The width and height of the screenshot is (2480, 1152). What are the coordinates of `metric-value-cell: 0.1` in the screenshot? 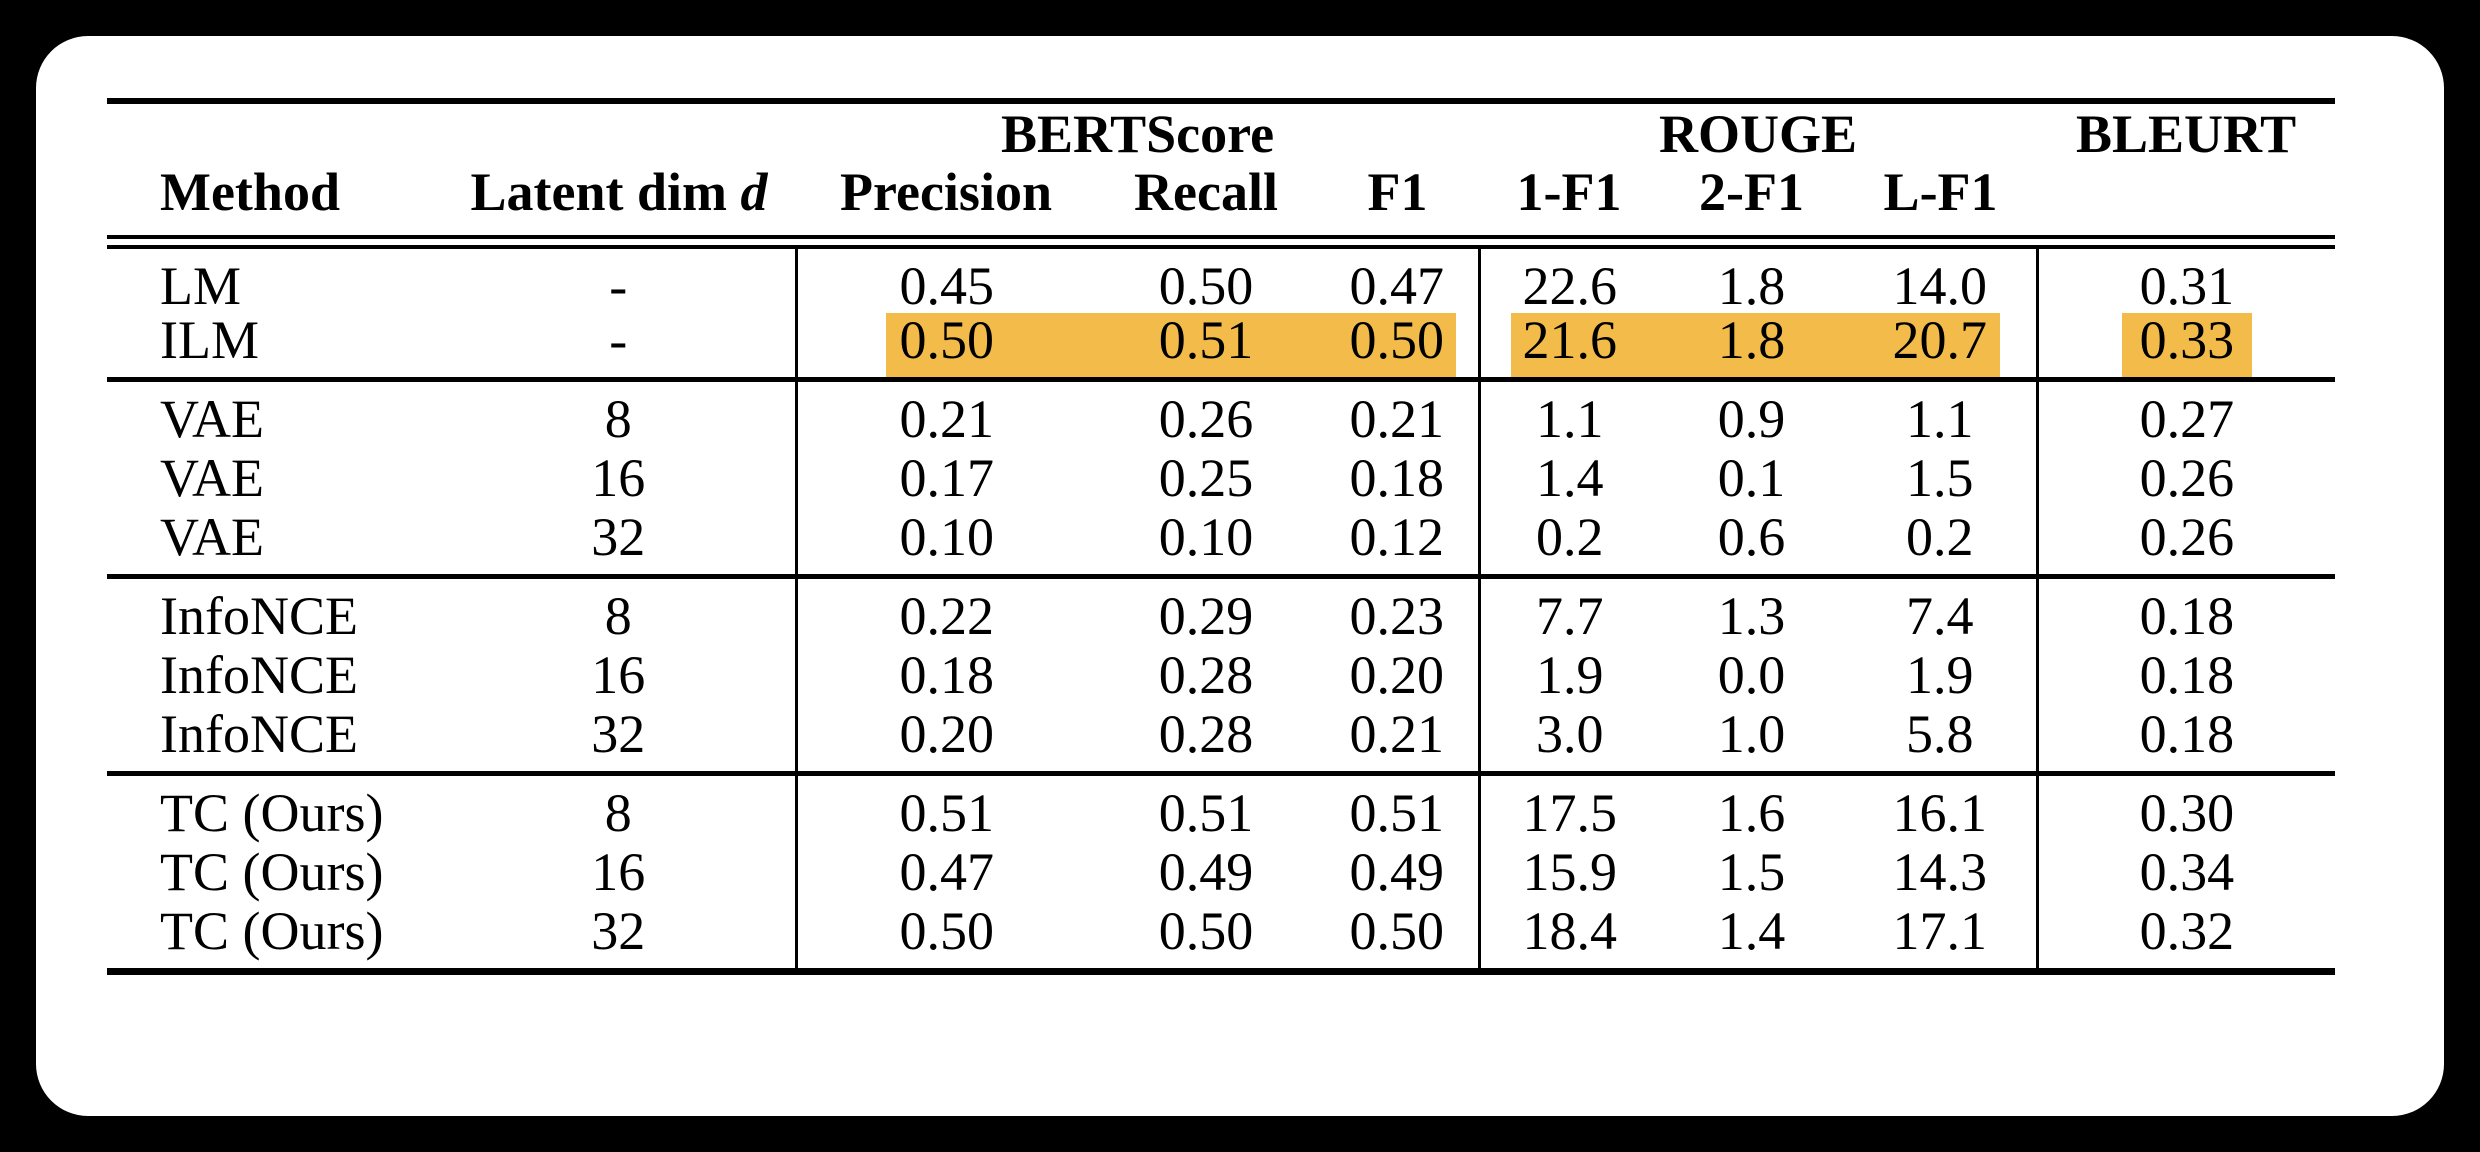 It's located at (1751, 478).